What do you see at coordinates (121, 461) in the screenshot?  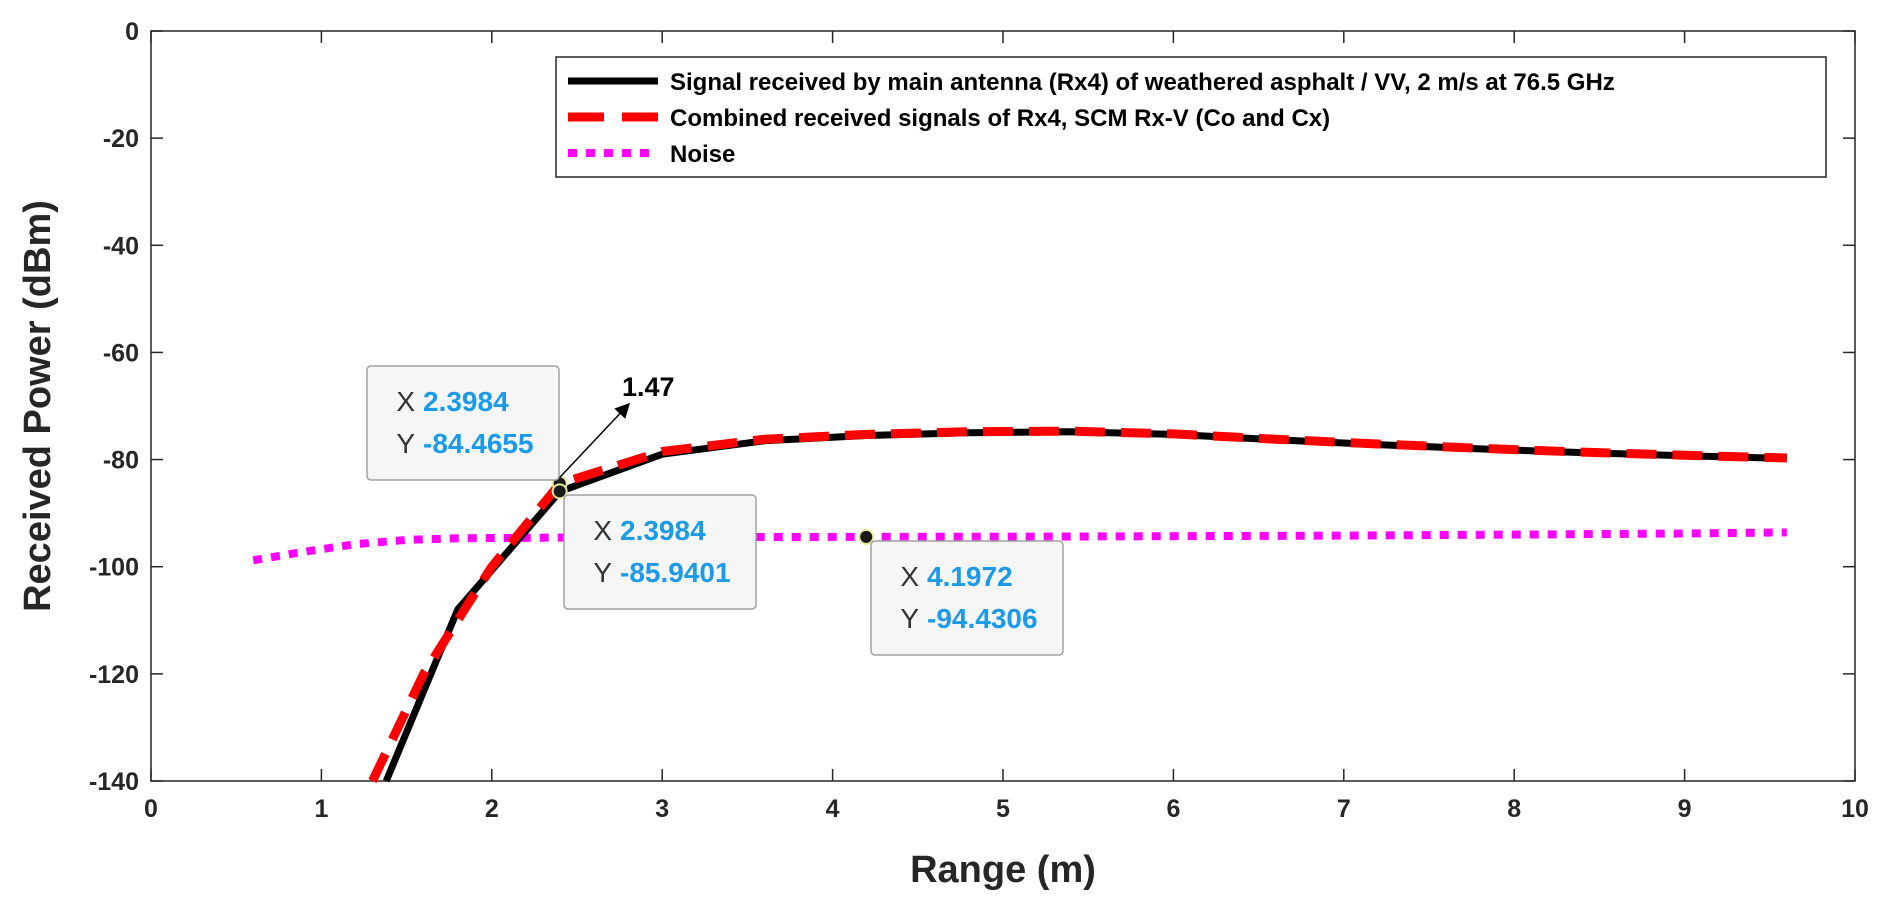 I see `y-tick-label: -80` at bounding box center [121, 461].